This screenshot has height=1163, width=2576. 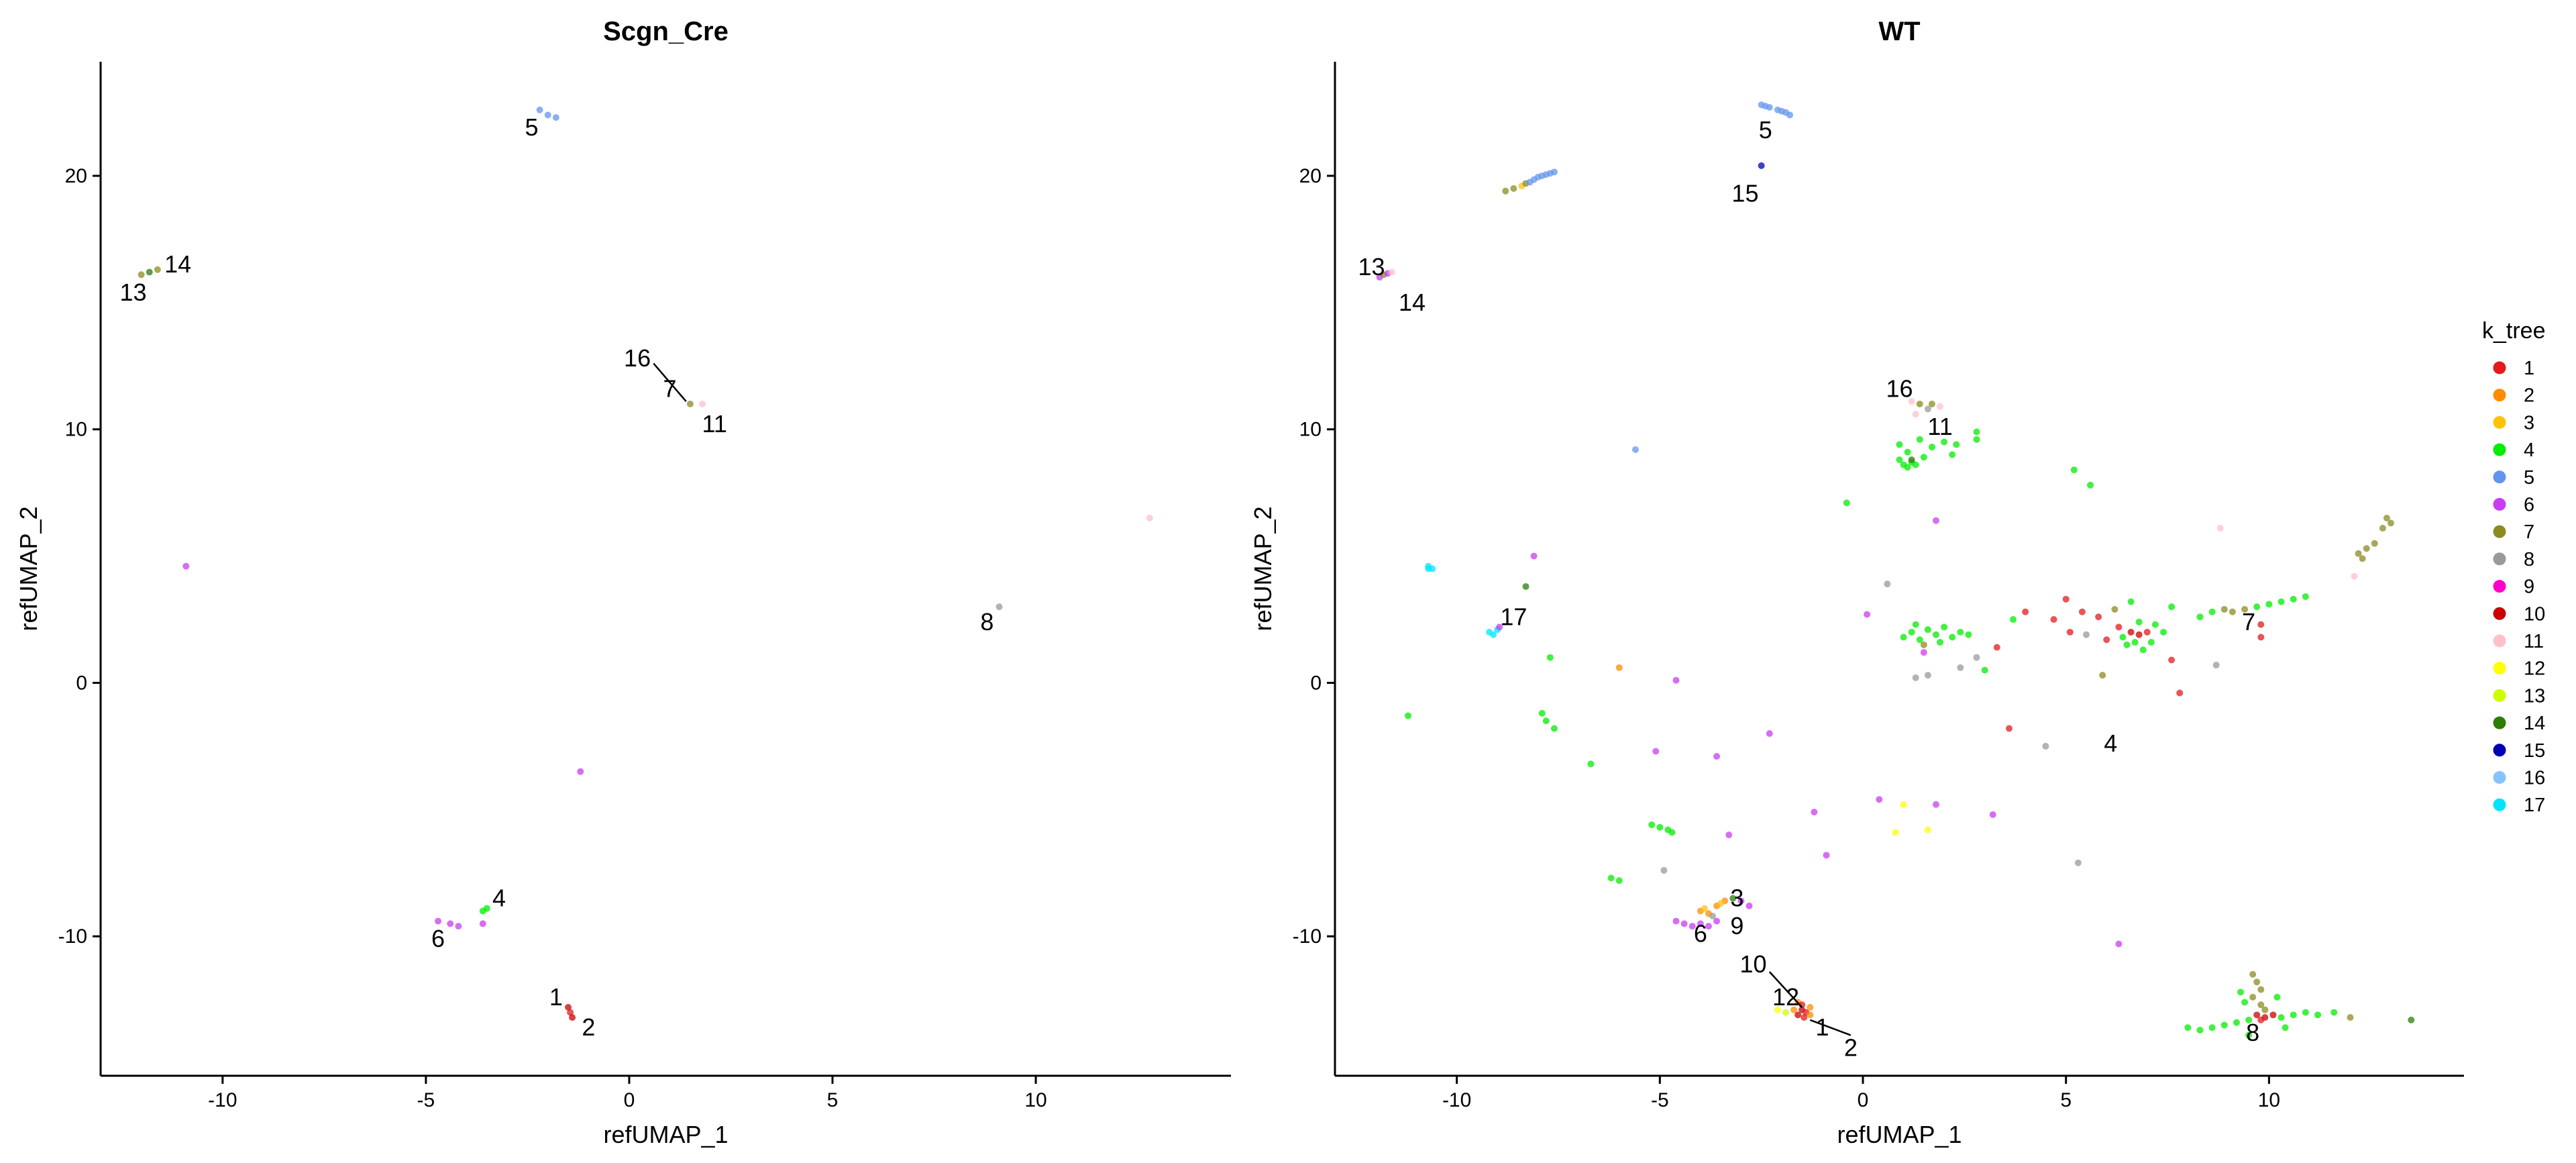 What do you see at coordinates (2529, 396) in the screenshot?
I see `legend-label: 2` at bounding box center [2529, 396].